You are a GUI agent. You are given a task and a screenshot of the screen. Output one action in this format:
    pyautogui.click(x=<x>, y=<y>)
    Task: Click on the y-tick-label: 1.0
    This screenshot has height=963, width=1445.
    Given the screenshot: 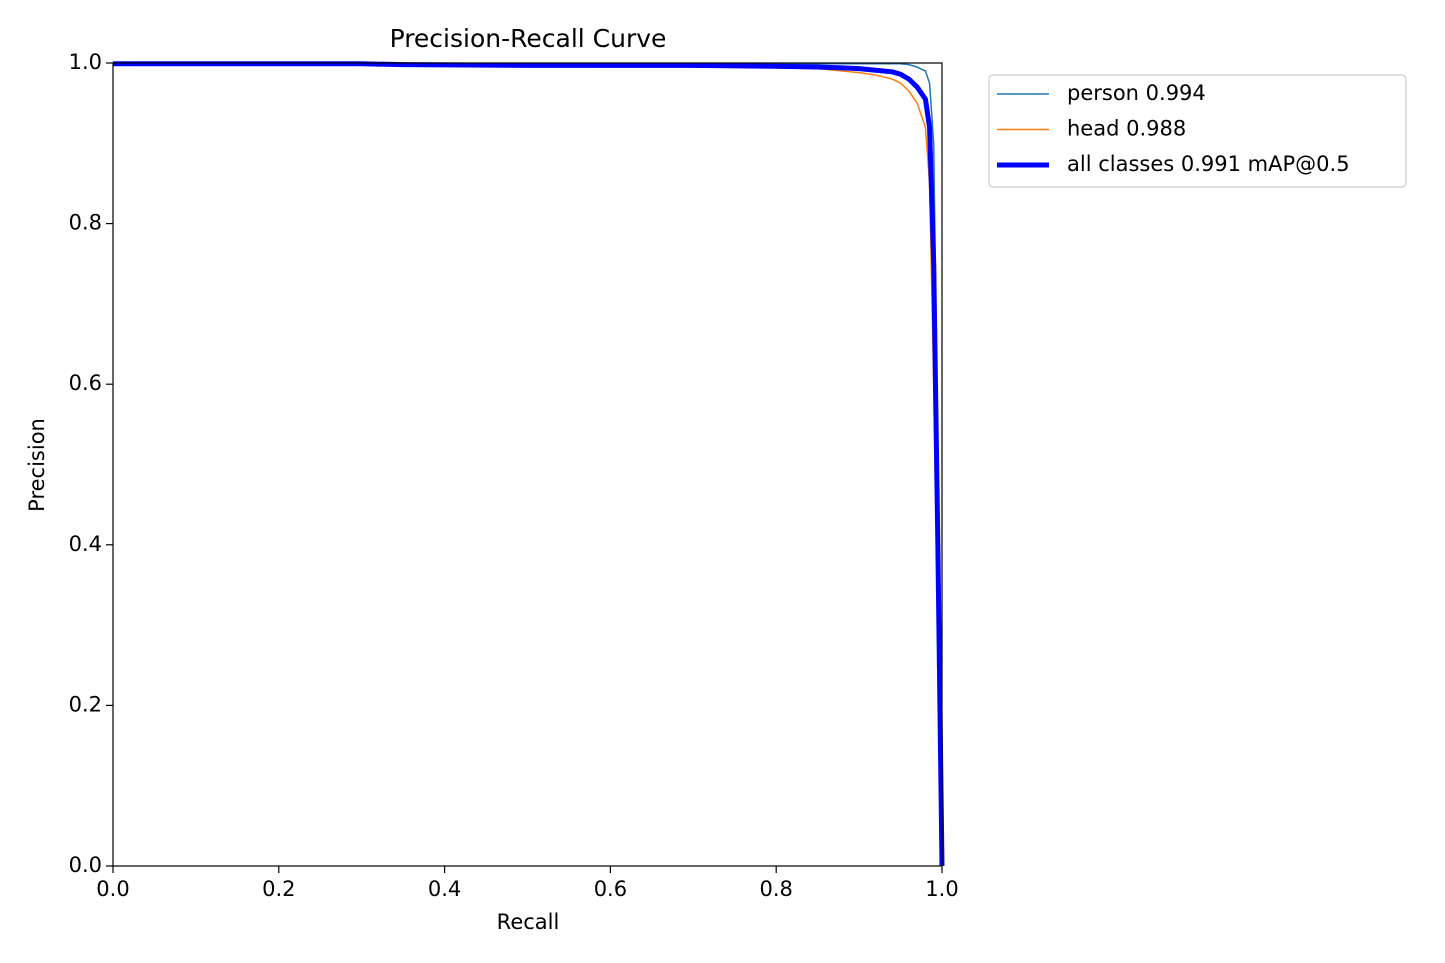 What is the action you would take?
    pyautogui.click(x=85, y=62)
    